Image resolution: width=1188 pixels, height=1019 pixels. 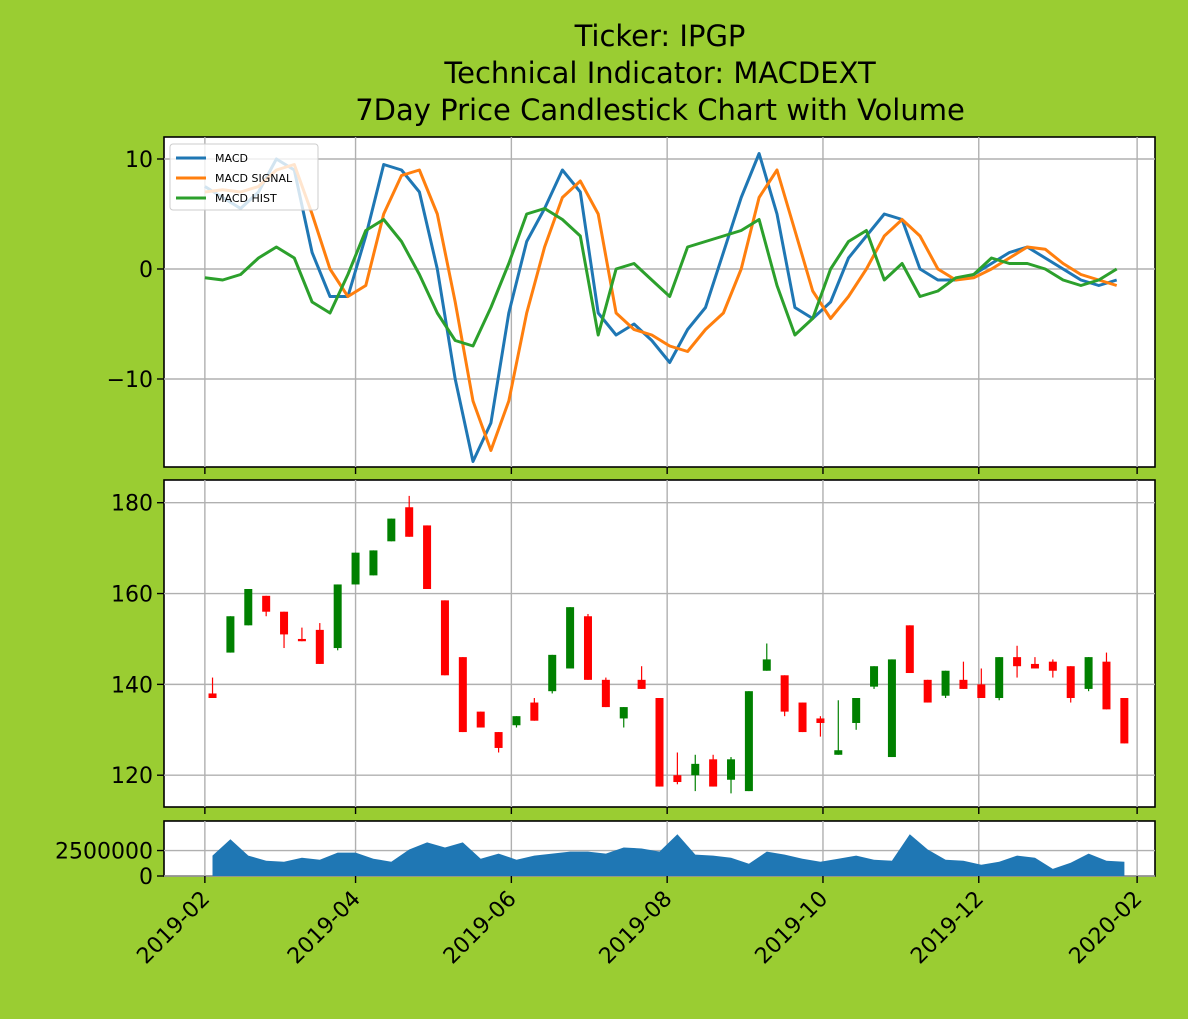 What do you see at coordinates (480, 928) in the screenshot?
I see `x-tick-label: 2019-06` at bounding box center [480, 928].